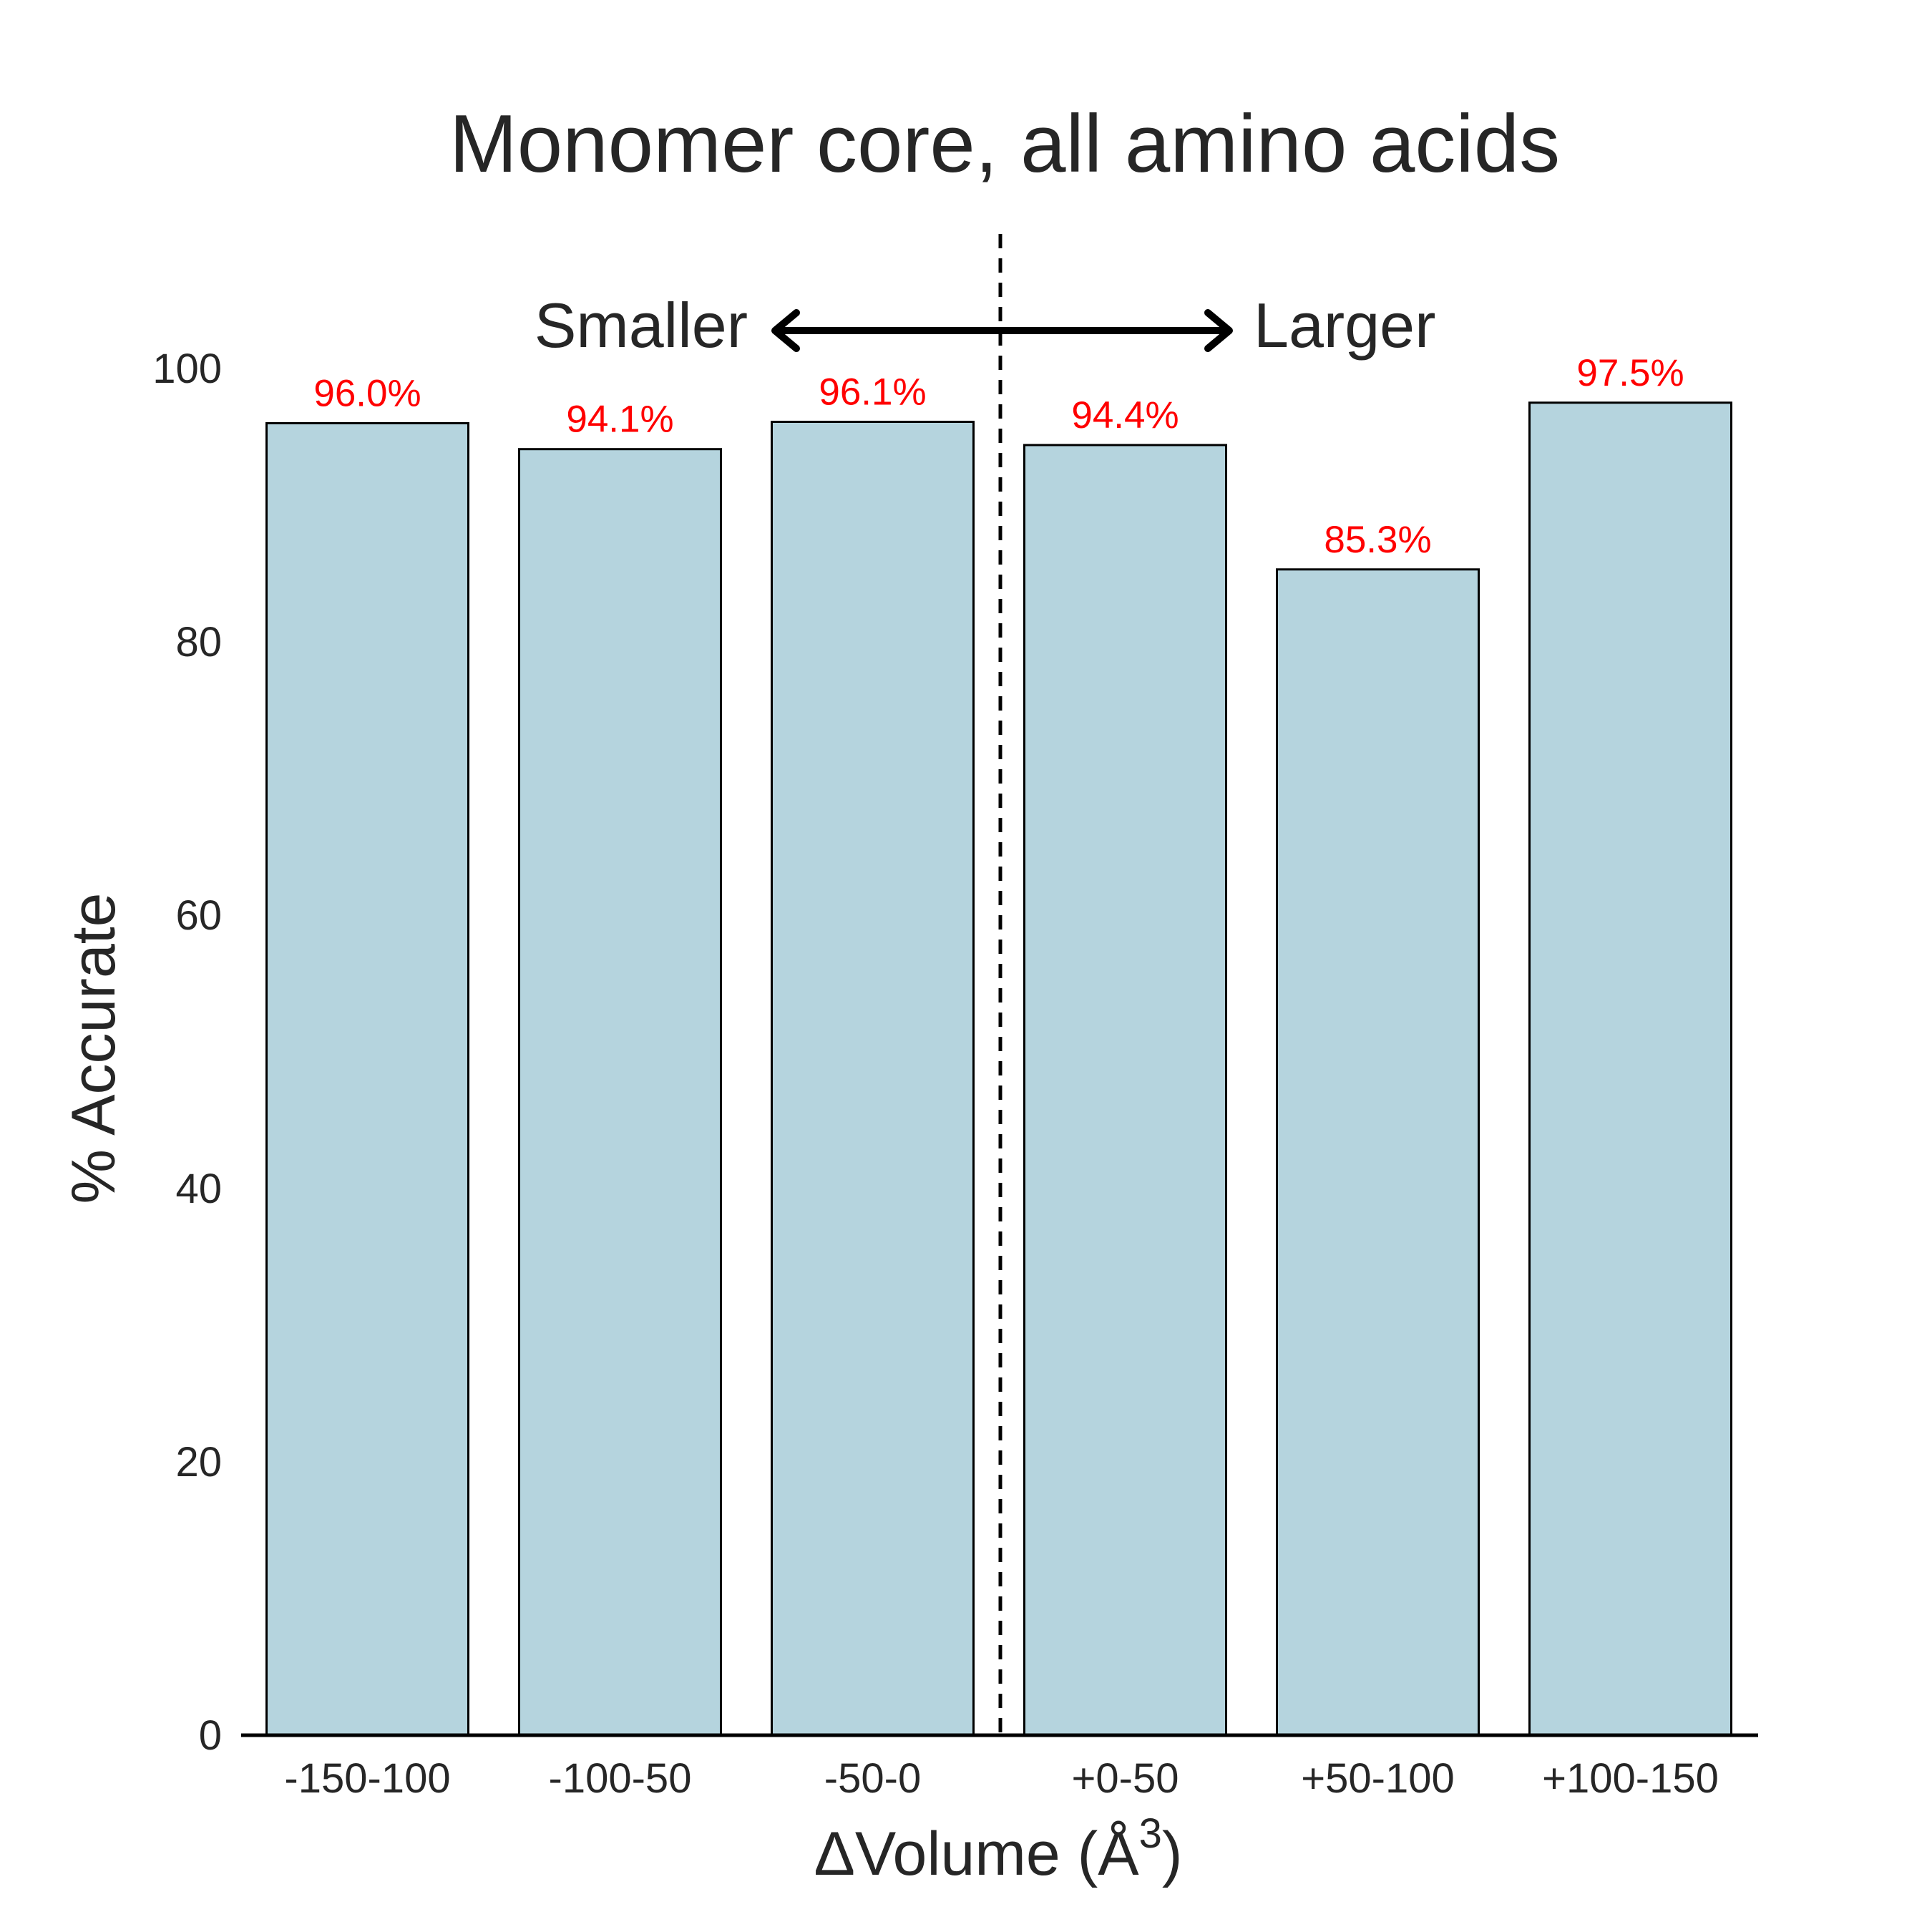 Image resolution: width=1932 pixels, height=1932 pixels. What do you see at coordinates (619, 420) in the screenshot?
I see `bar-value-label-1: 94.1%` at bounding box center [619, 420].